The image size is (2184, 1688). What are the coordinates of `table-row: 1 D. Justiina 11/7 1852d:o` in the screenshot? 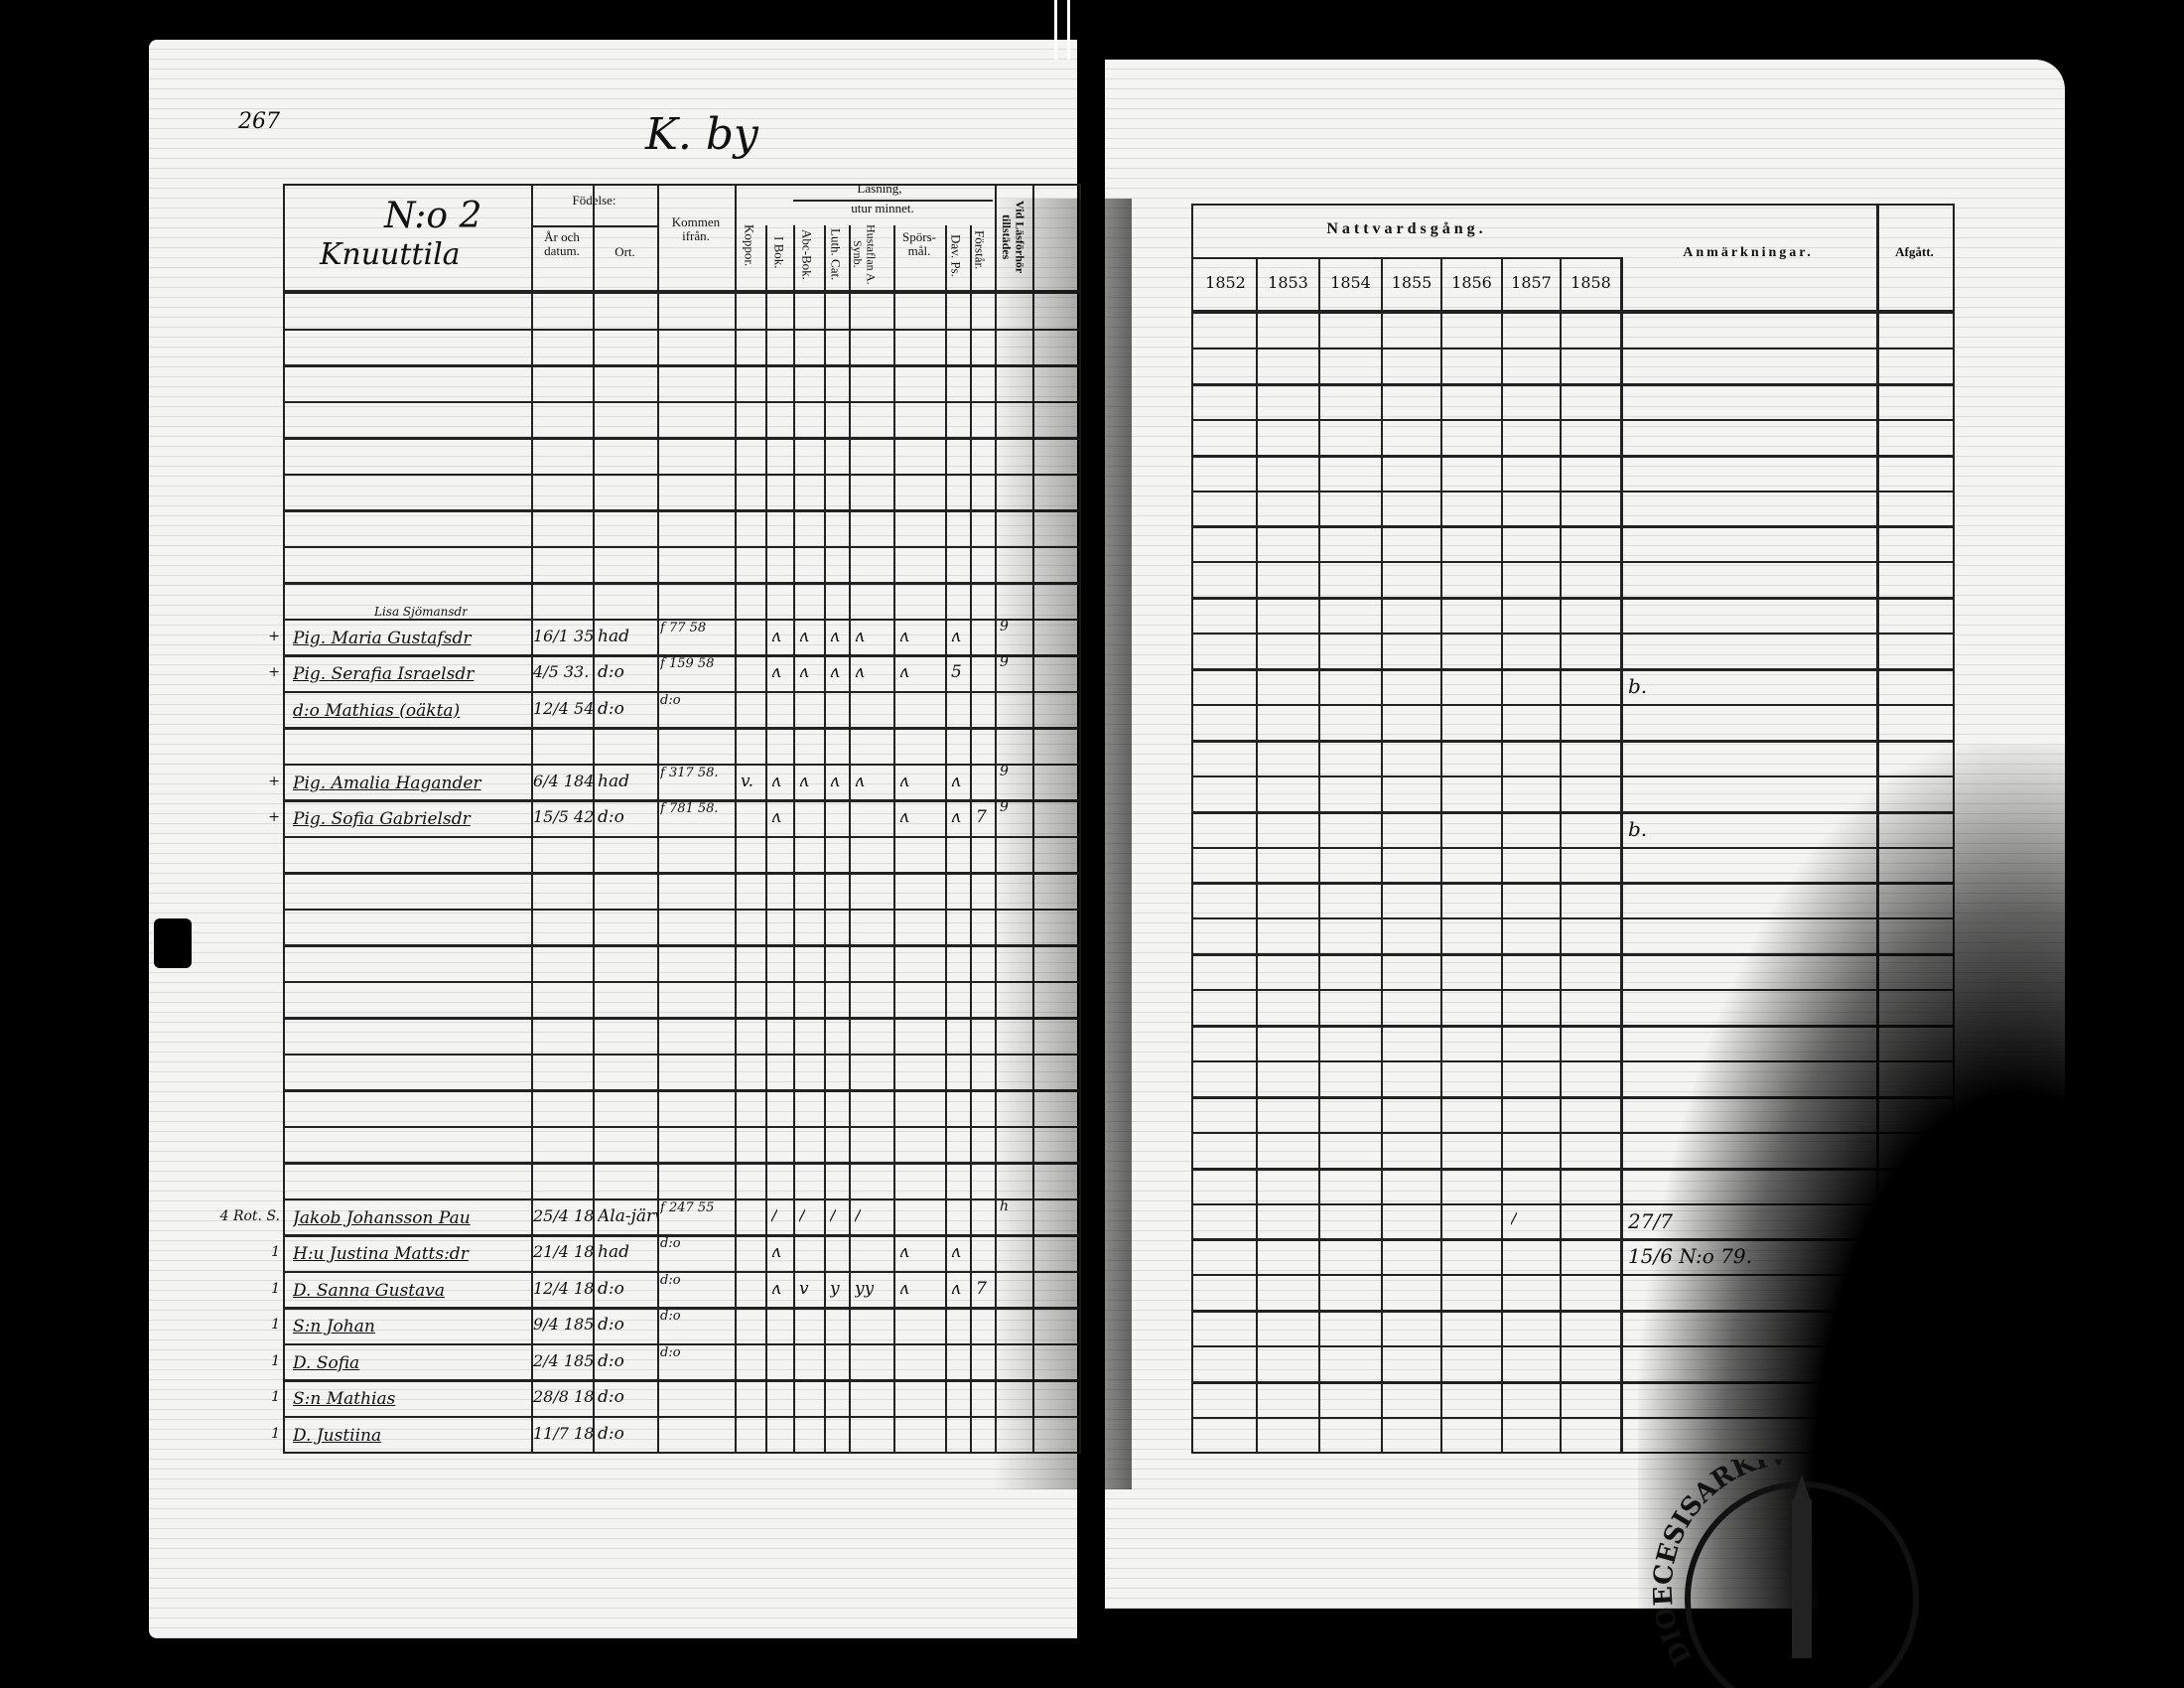 It's located at (632, 1434).